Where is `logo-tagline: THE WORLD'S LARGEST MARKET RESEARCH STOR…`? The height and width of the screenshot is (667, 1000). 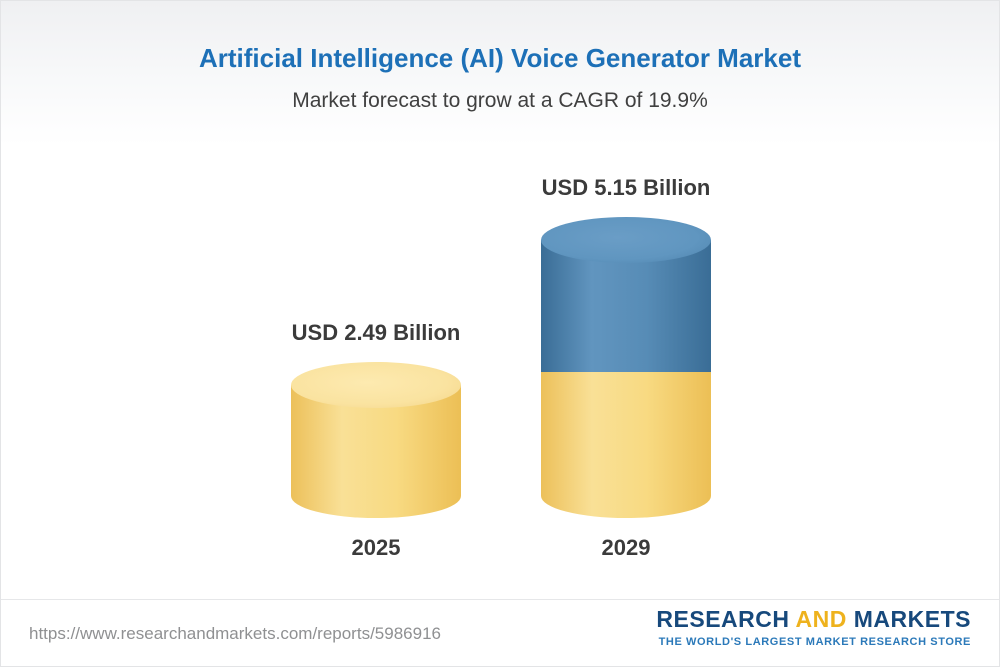 logo-tagline: THE WORLD'S LARGEST MARKET RESEARCH STOR… is located at coordinates (814, 642).